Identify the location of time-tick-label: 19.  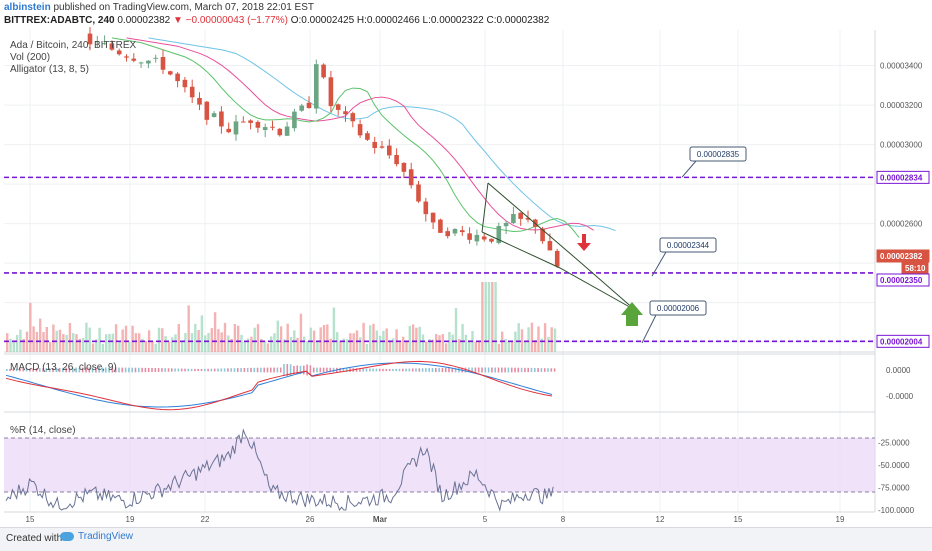
(840, 519).